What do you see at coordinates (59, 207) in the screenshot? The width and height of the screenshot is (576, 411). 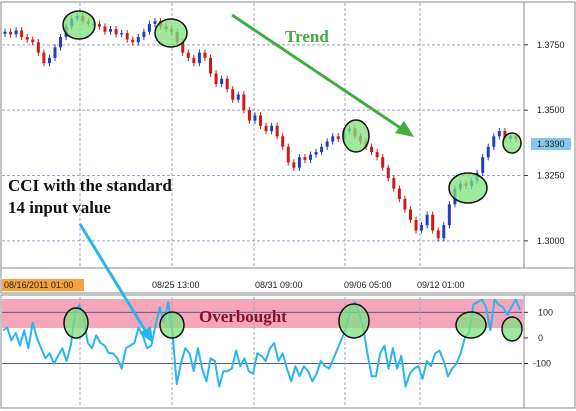 I see `cci-annotation-line2: 14 input value` at bounding box center [59, 207].